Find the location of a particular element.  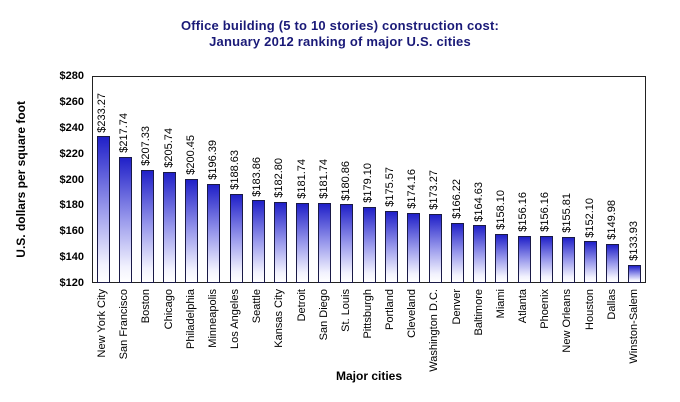

bar-value-label: $155.81 is located at coordinates (567, 212).